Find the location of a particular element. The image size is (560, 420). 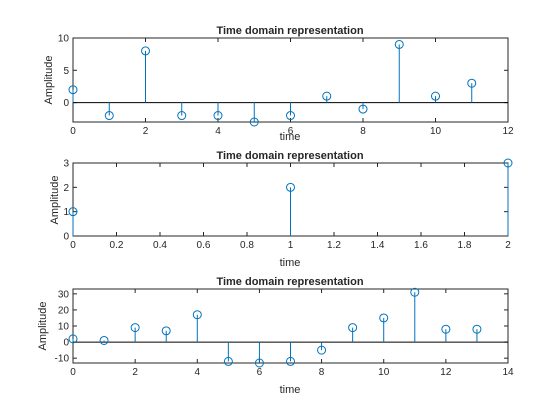

subplot-2-xtick-label: 2 is located at coordinates (508, 245).